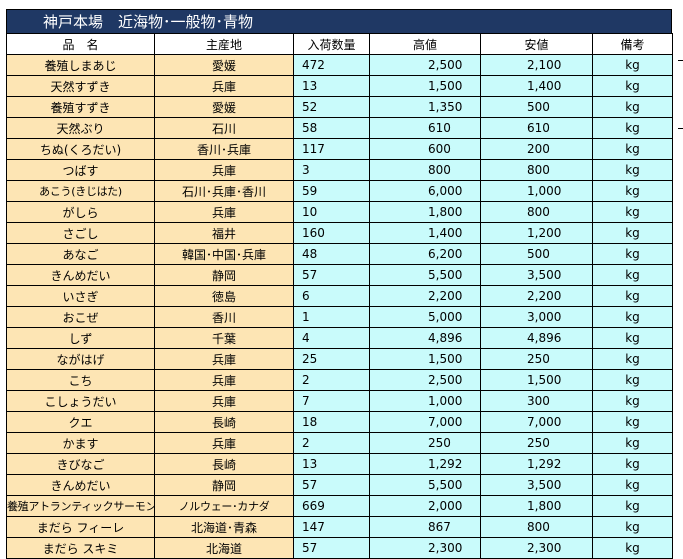 Image resolution: width=683 pixels, height=559 pixels. I want to click on item-name-cell: がしら, so click(80, 212).